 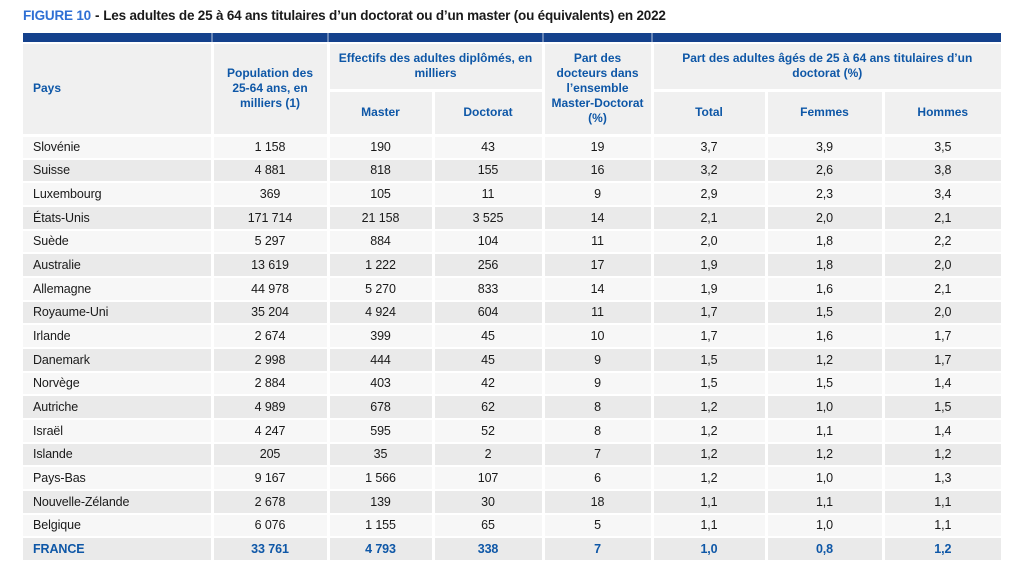 What do you see at coordinates (512, 194) in the screenshot?
I see `table-row: Luxembourg 369 105 11 9 2,9 2,3 3,4` at bounding box center [512, 194].